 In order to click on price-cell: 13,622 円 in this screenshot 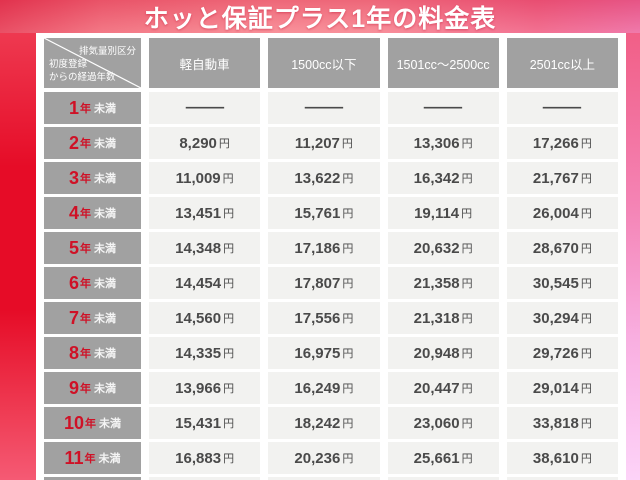, I will do `click(324, 178)`.